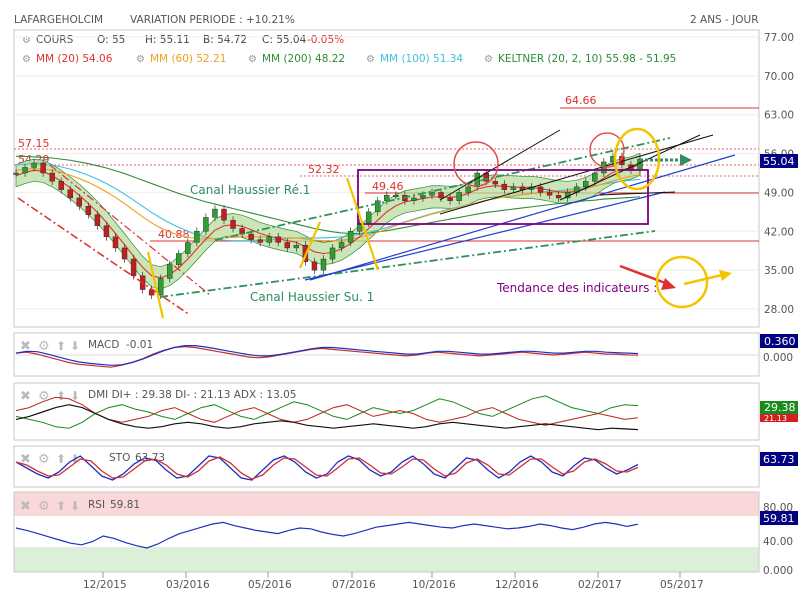  What do you see at coordinates (779, 459) in the screenshot?
I see `sto-badge` at bounding box center [779, 459].